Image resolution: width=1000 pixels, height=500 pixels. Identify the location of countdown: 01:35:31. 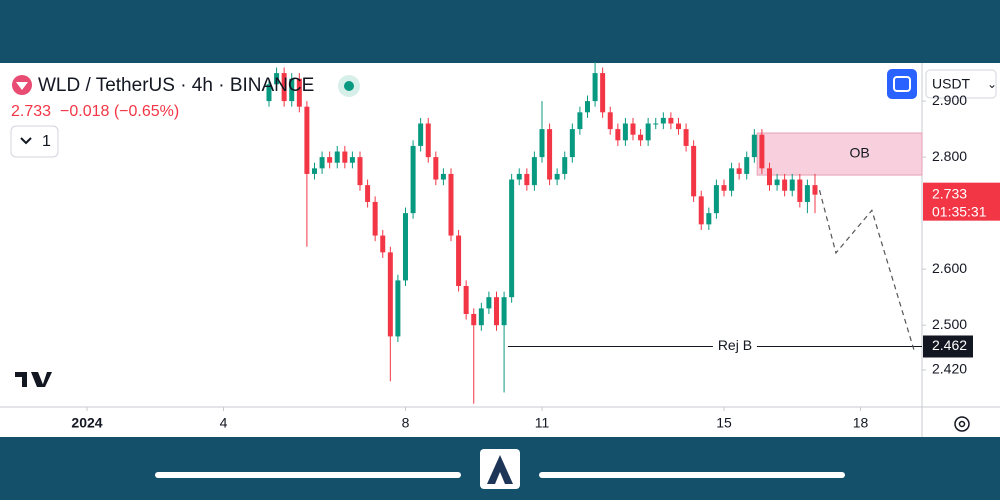
(959, 211).